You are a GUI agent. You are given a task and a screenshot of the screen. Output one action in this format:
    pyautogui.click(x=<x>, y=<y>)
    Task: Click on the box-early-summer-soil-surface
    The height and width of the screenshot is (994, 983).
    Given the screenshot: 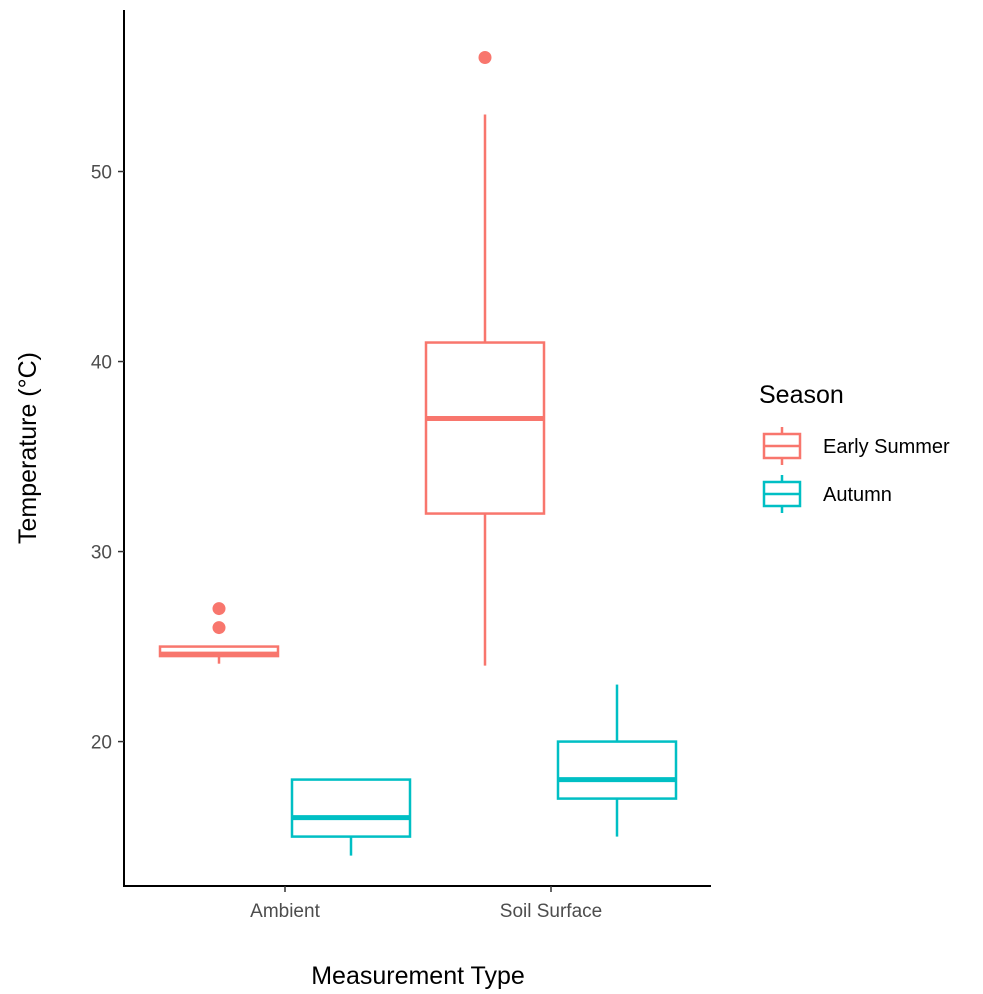 What is the action you would take?
    pyautogui.click(x=485, y=358)
    